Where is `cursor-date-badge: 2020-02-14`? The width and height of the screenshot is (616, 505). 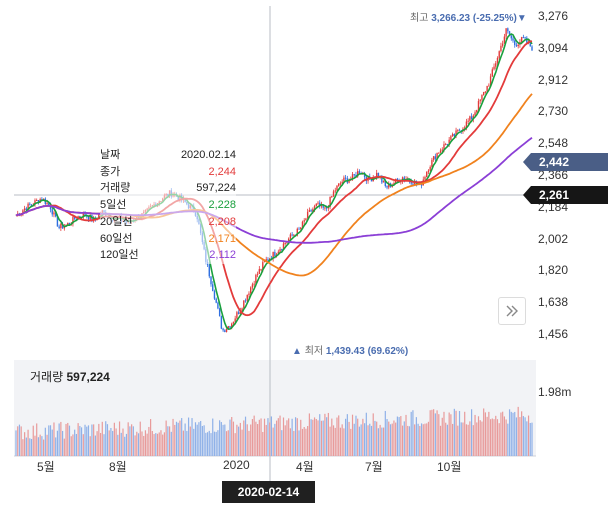 cursor-date-badge: 2020-02-14 is located at coordinates (268, 492).